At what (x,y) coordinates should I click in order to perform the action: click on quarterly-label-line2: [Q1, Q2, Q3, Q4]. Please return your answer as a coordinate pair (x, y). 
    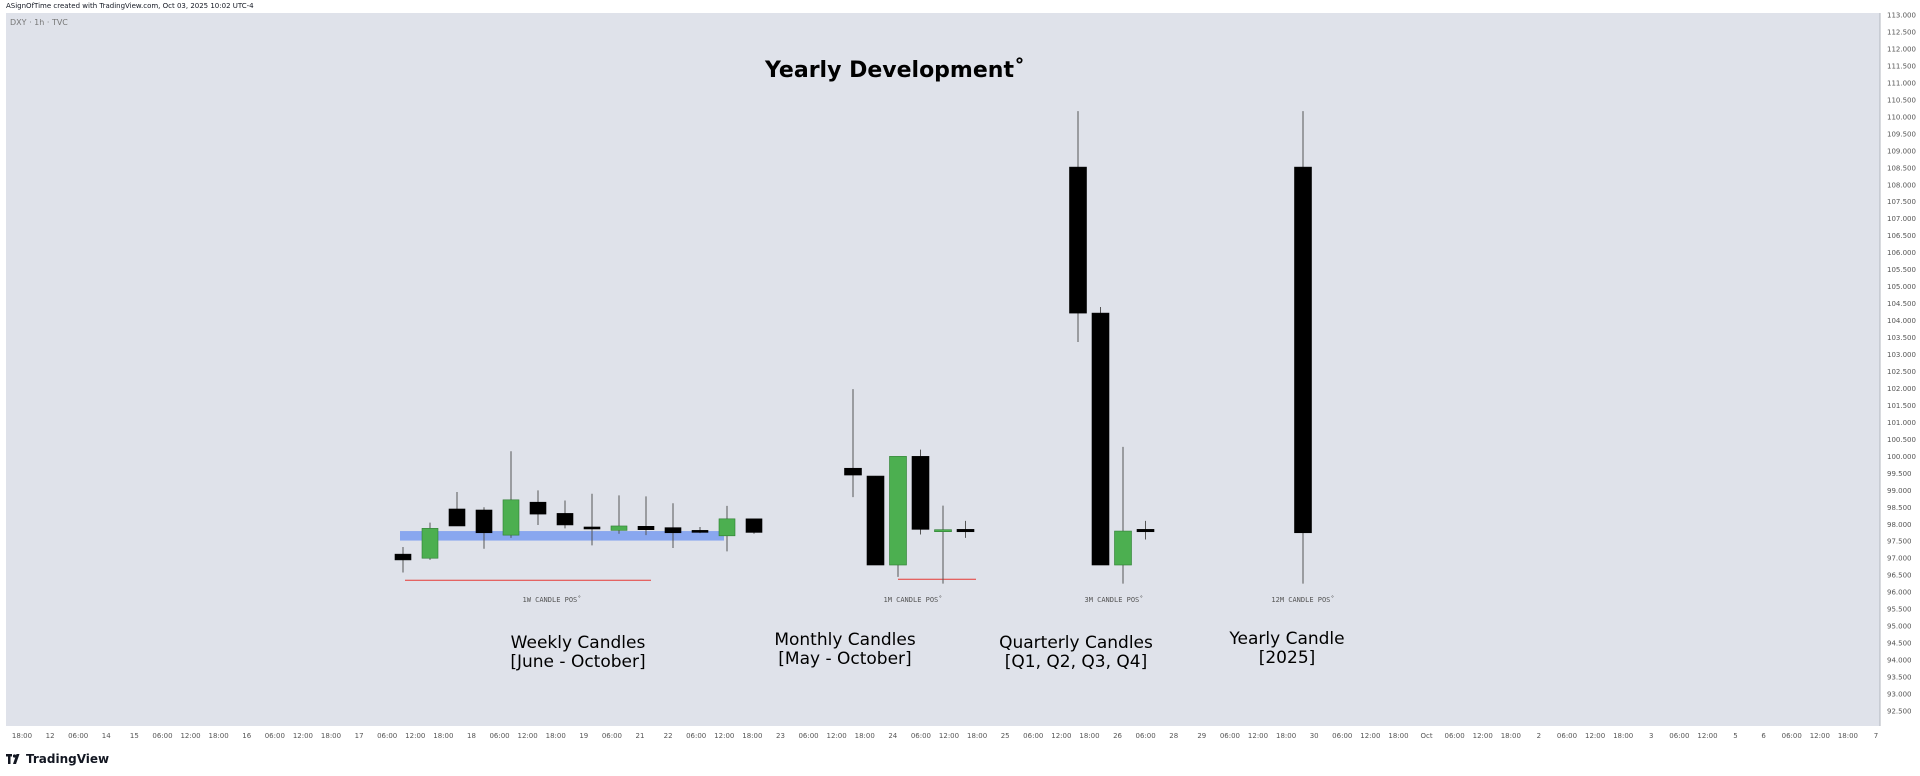
    Looking at the image, I should click on (1076, 662).